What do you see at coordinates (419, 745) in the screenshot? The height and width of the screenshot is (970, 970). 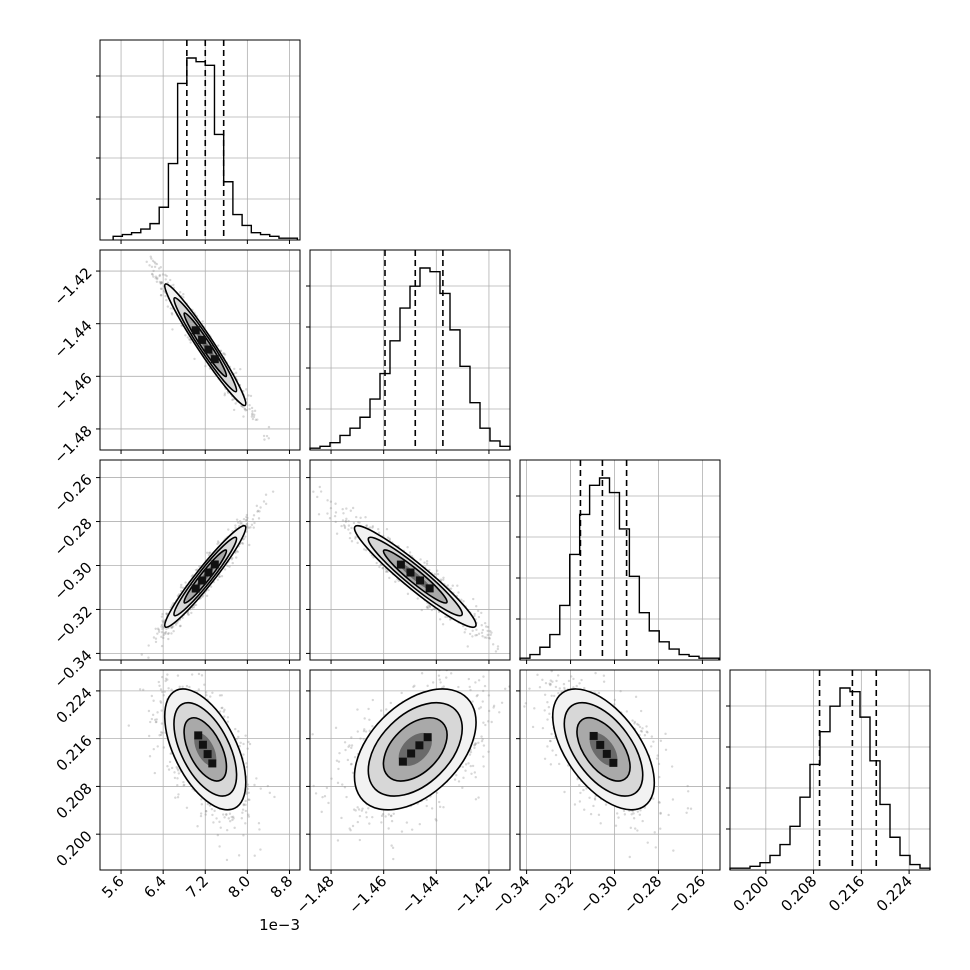 I see `density-peak` at bounding box center [419, 745].